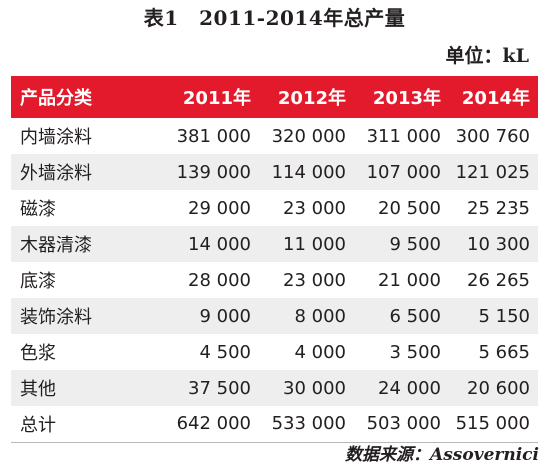 This screenshot has width=549, height=465. I want to click on cell-2014: 25 235, so click(498, 208).